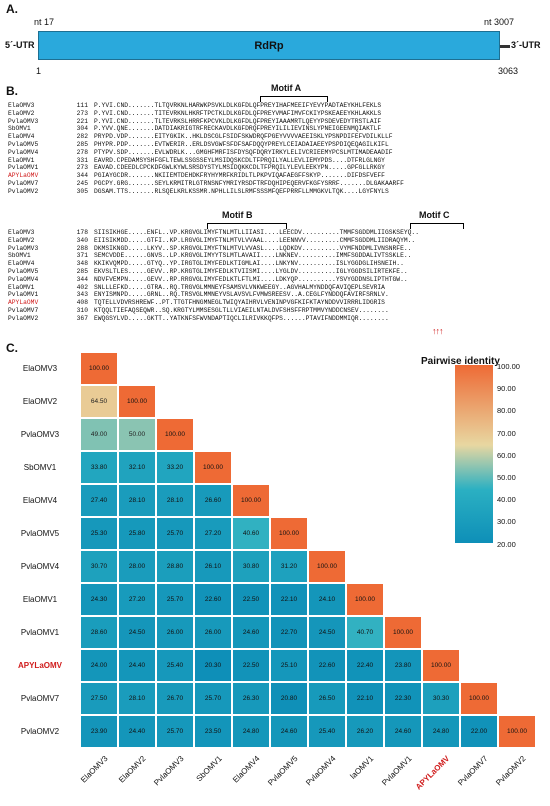 This screenshot has width=550, height=806. I want to click on sequence-position: 285, so click(82, 144).